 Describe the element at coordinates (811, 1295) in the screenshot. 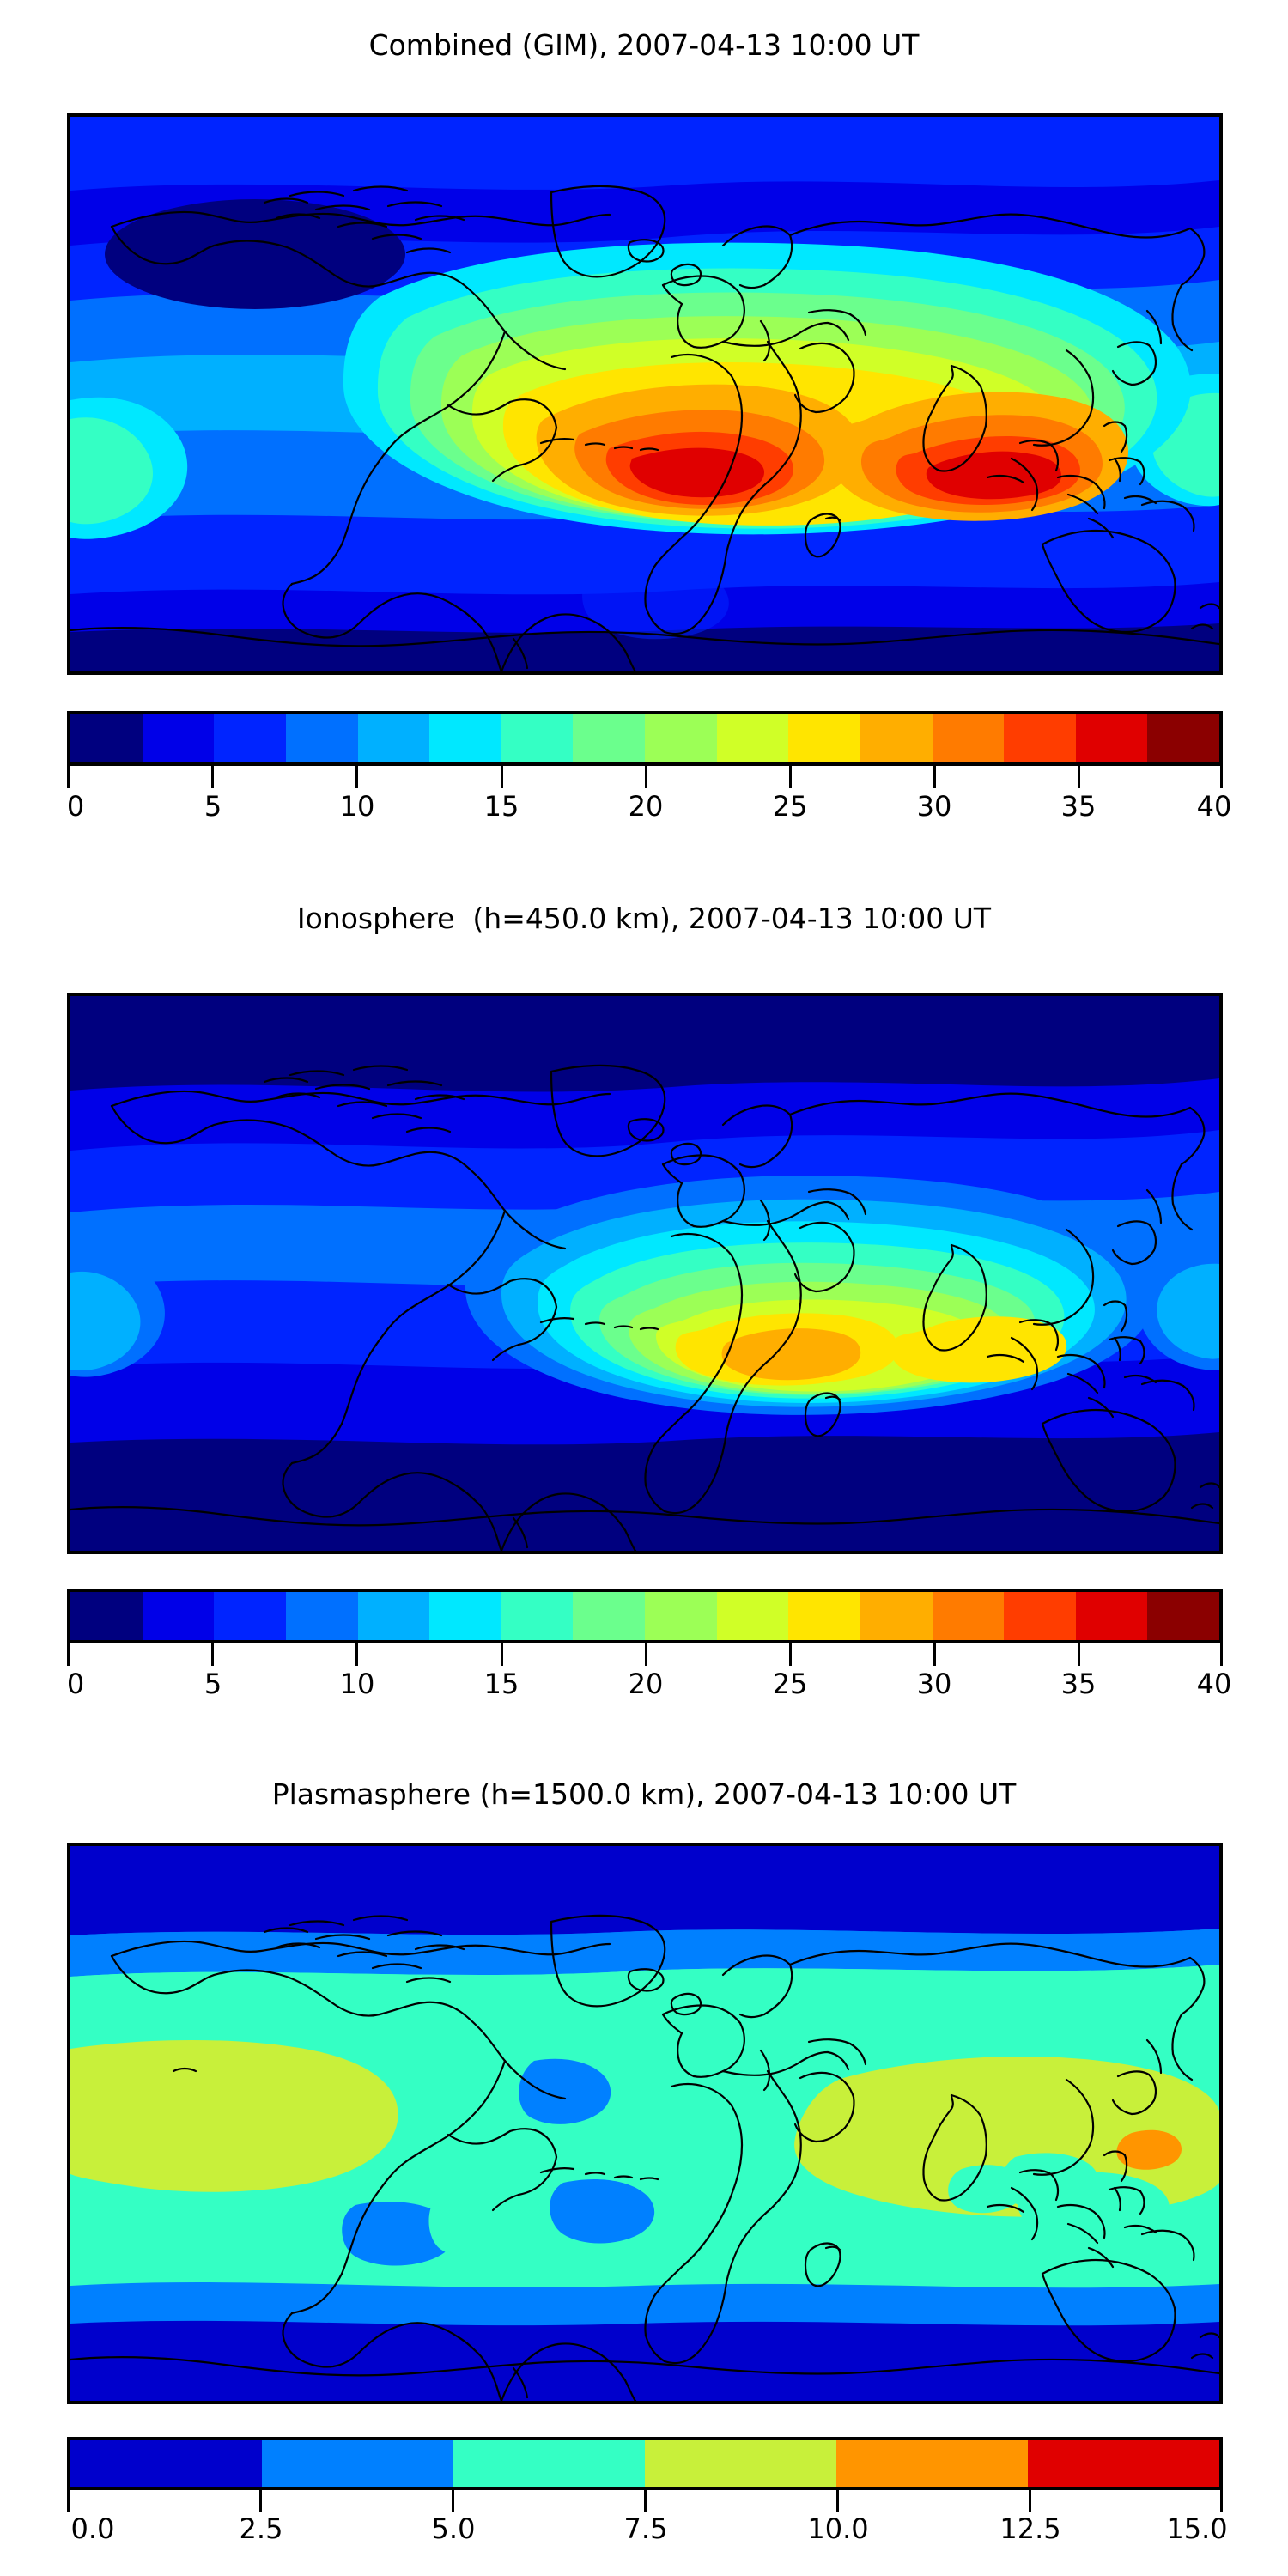

I see `anomaly-contours-ionosphere` at that location.